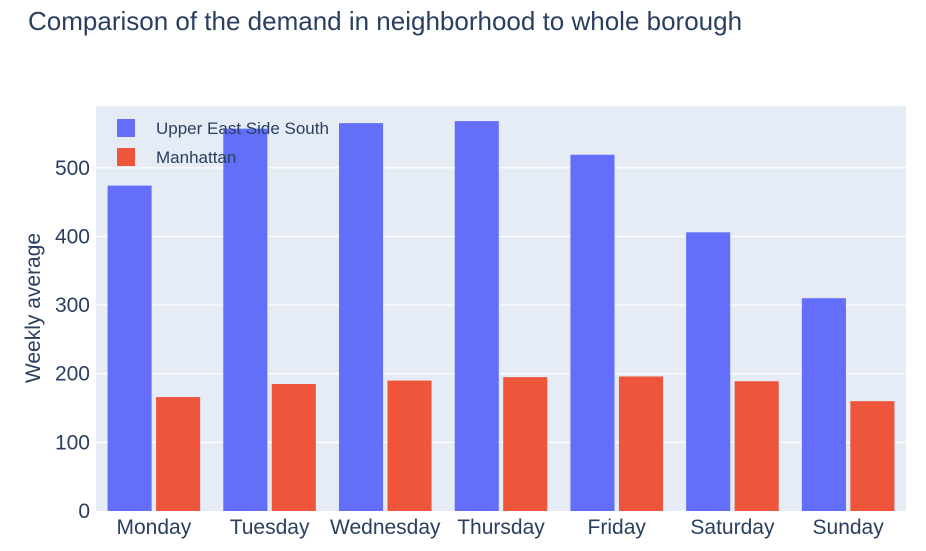 The height and width of the screenshot is (551, 926). What do you see at coordinates (270, 527) in the screenshot?
I see `x-tick-label: Tuesday` at bounding box center [270, 527].